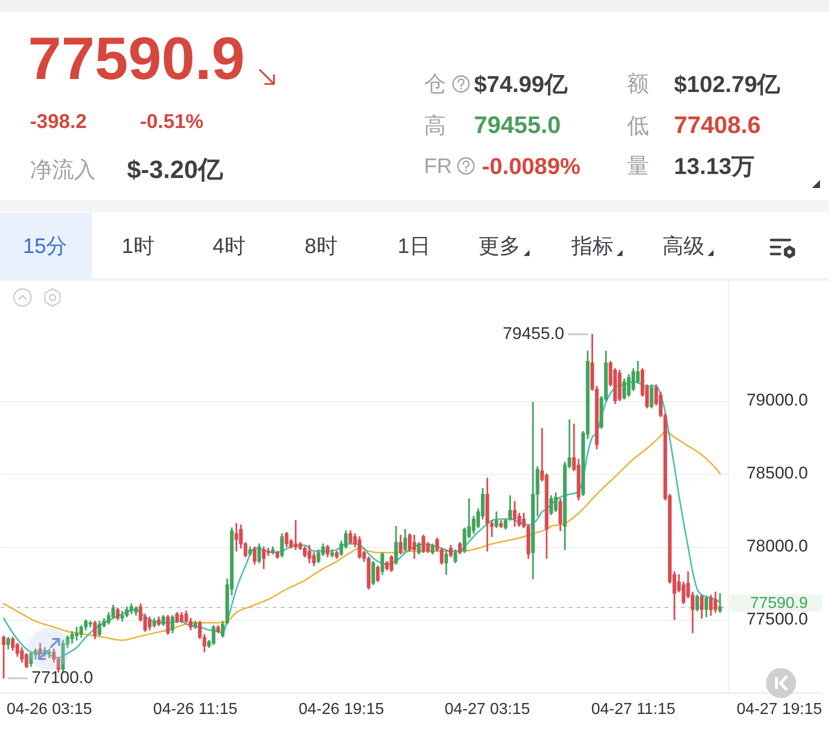 The image size is (829, 732). I want to click on text: 4时, so click(229, 246).